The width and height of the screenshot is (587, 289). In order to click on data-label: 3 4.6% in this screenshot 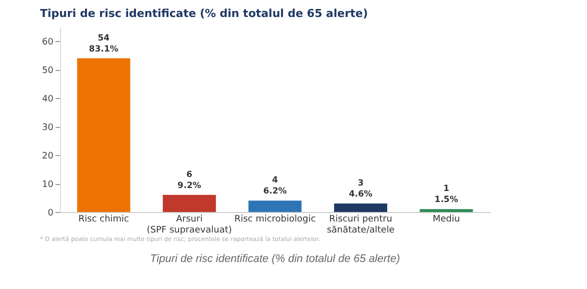, I will do `click(360, 189)`.